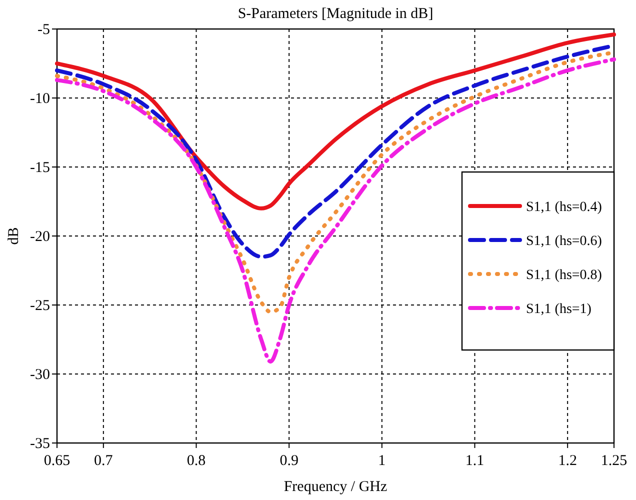 This screenshot has height=500, width=636. What do you see at coordinates (40, 306) in the screenshot?
I see `y-tick-label: -25` at bounding box center [40, 306].